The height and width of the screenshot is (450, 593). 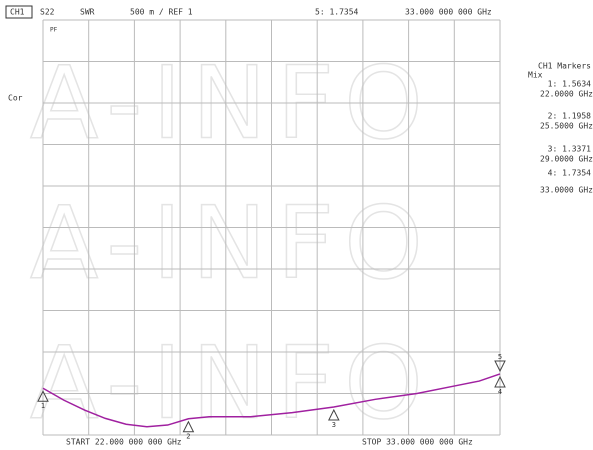 I want to click on trace, so click(x=271, y=400).